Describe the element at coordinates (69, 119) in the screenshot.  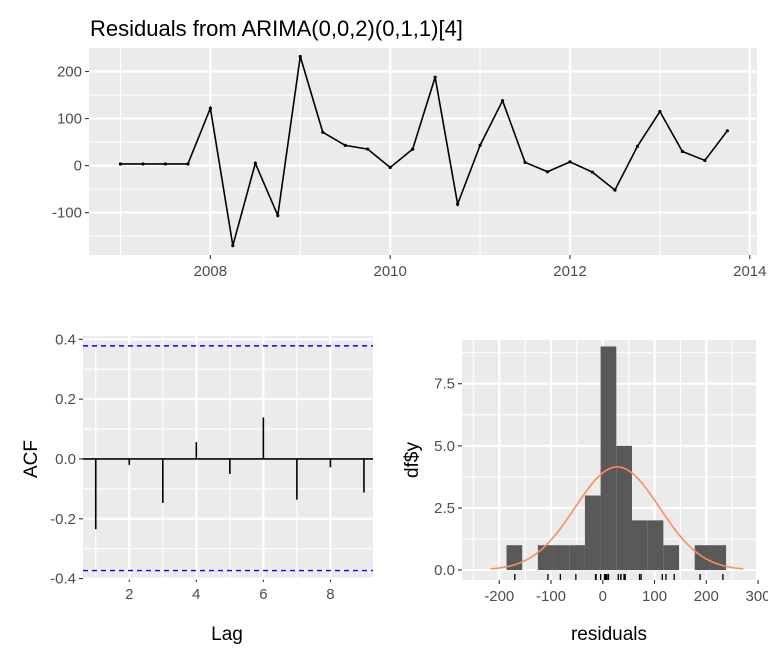
I see `y-tick-label: 100` at that location.